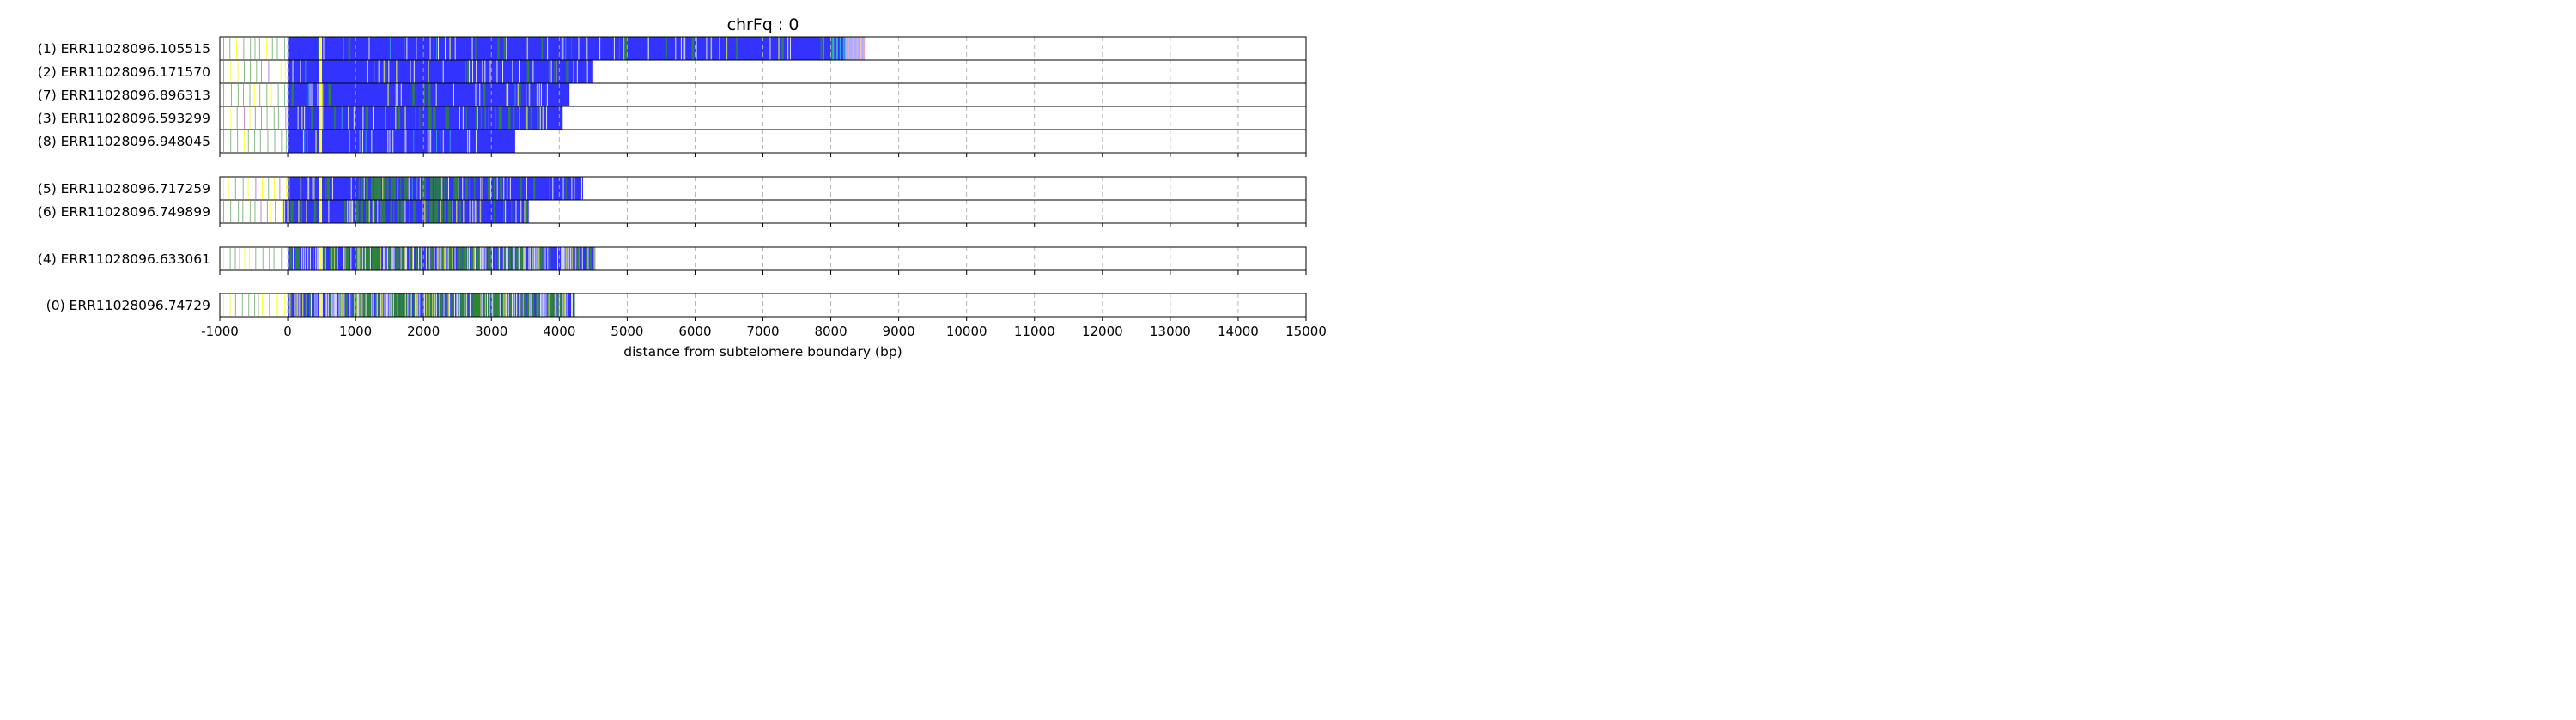 The height and width of the screenshot is (720, 2576). Describe the element at coordinates (124, 259) in the screenshot. I see `read-label: (4) ERR11028096.633061` at that location.